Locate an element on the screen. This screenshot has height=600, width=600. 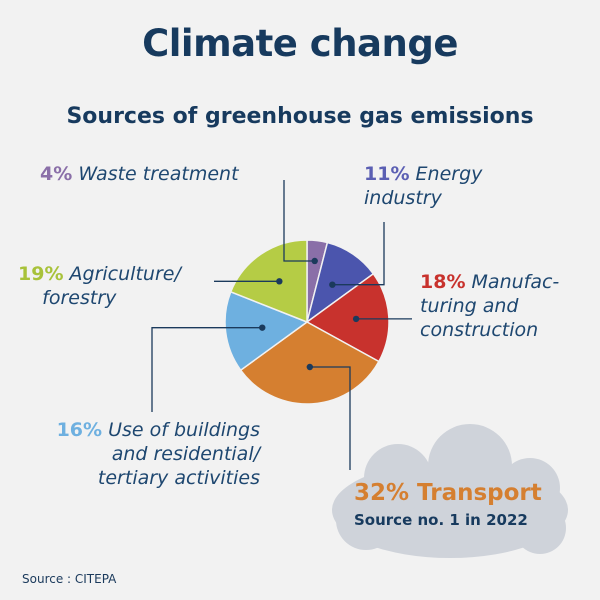
pct-buildings: 16% is located at coordinates (79, 430).